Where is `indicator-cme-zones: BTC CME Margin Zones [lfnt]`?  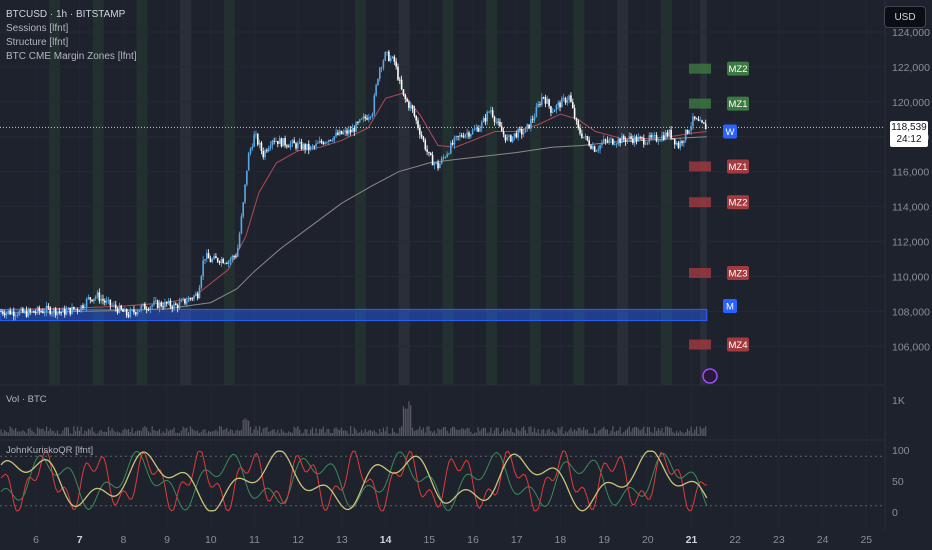 indicator-cme-zones: BTC CME Margin Zones [lfnt] is located at coordinates (71, 56).